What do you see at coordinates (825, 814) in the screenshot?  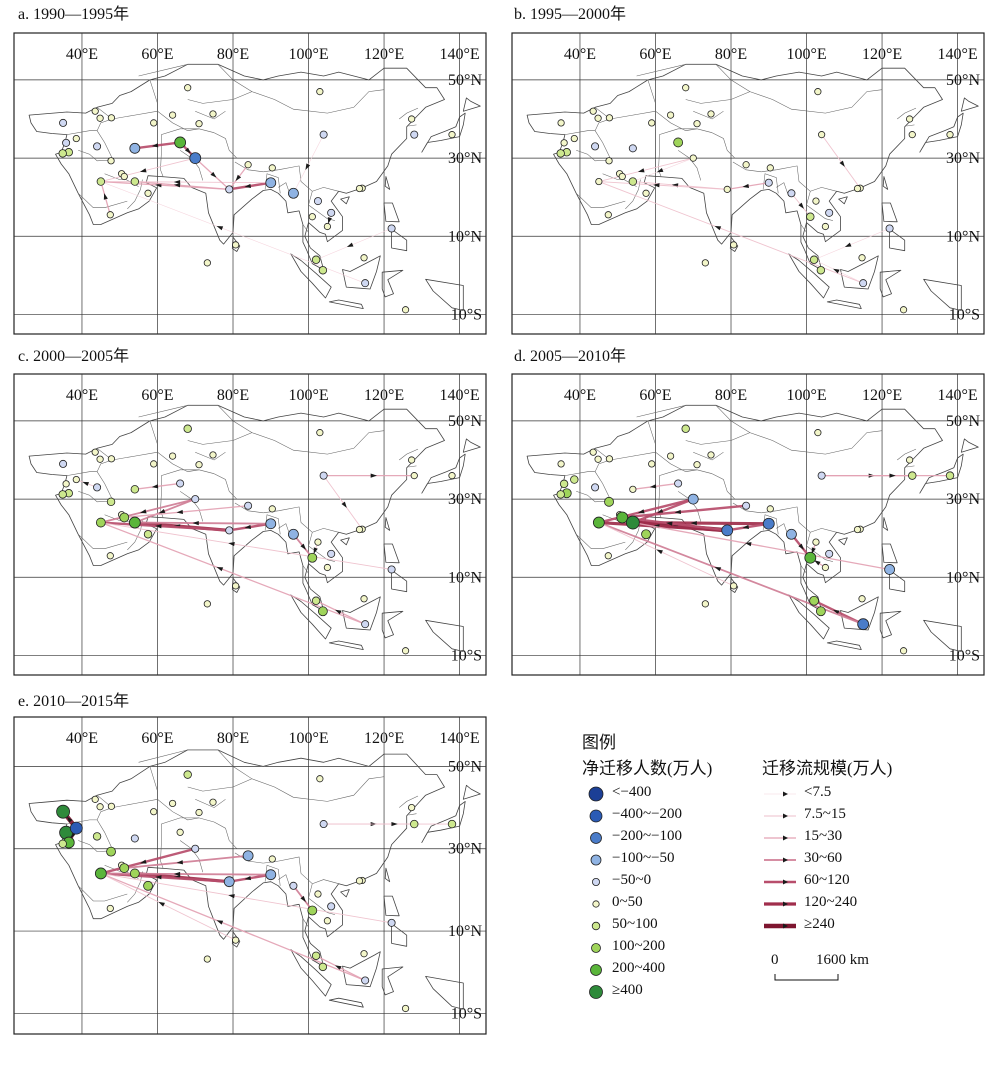 I see `legend-flow-label: 7.5~15` at bounding box center [825, 814].